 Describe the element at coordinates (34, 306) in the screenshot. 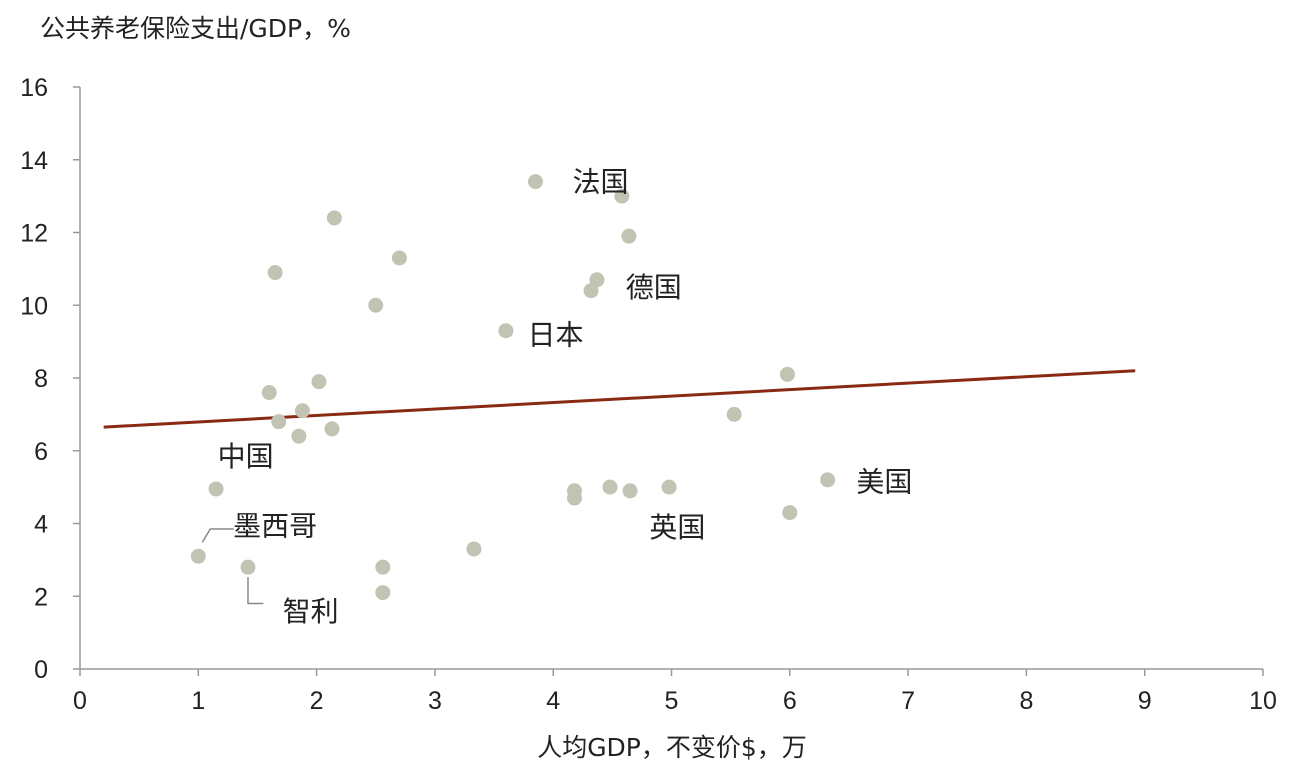

I see `y-tick-label: 10` at that location.